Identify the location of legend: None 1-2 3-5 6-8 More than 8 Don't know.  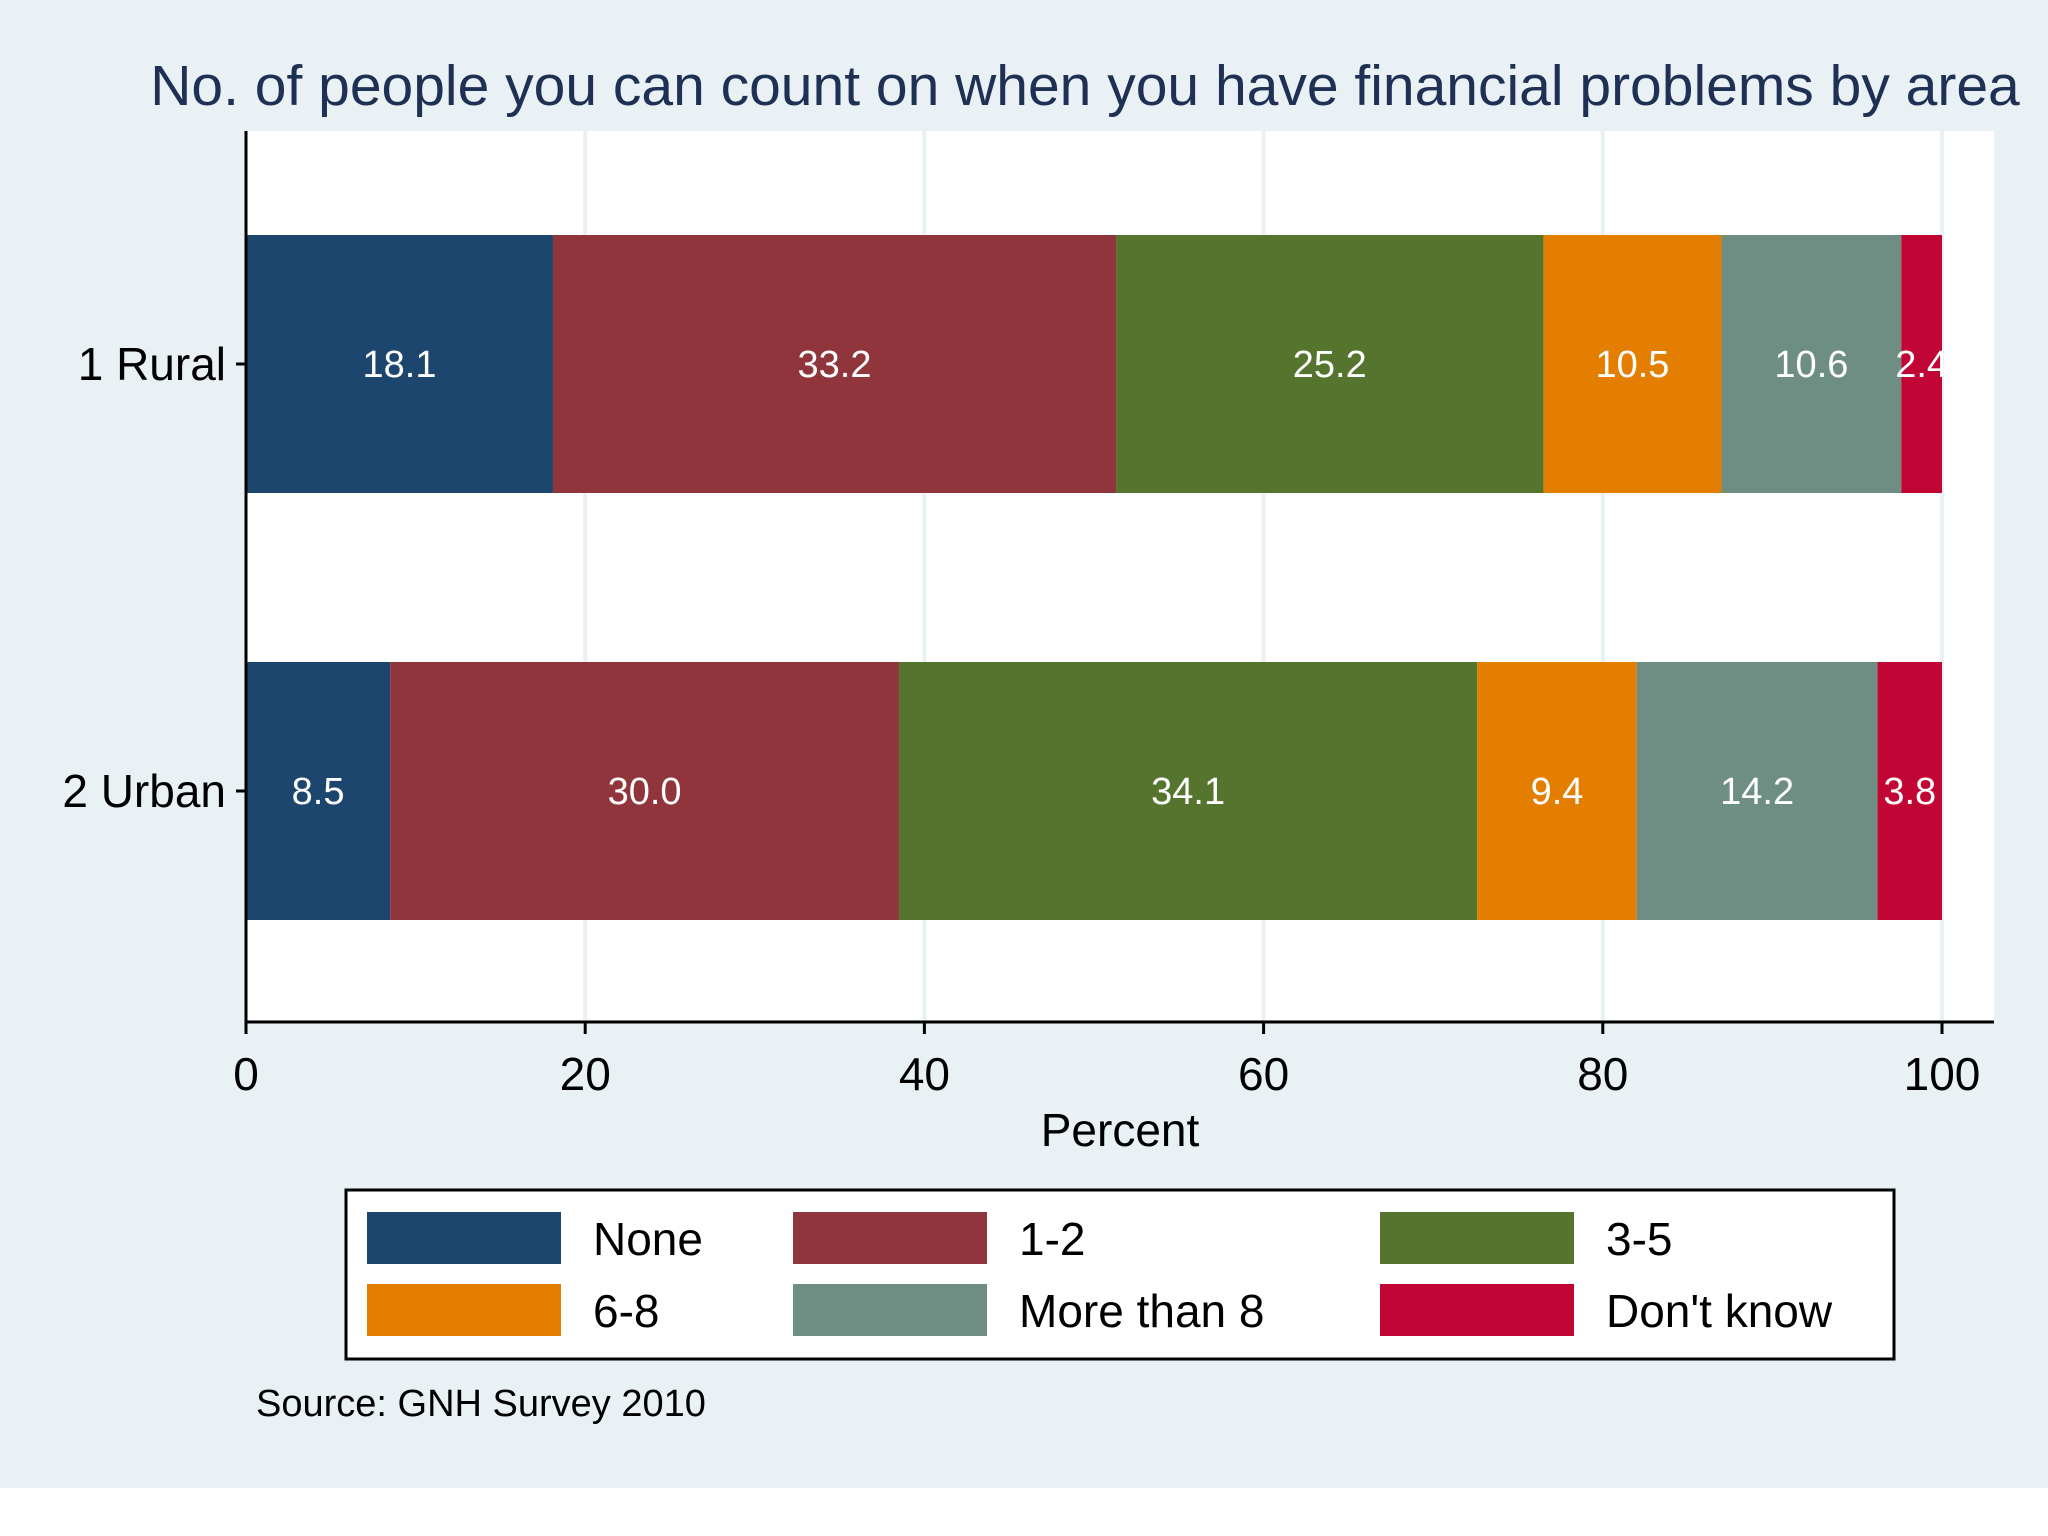
(1100, 1274).